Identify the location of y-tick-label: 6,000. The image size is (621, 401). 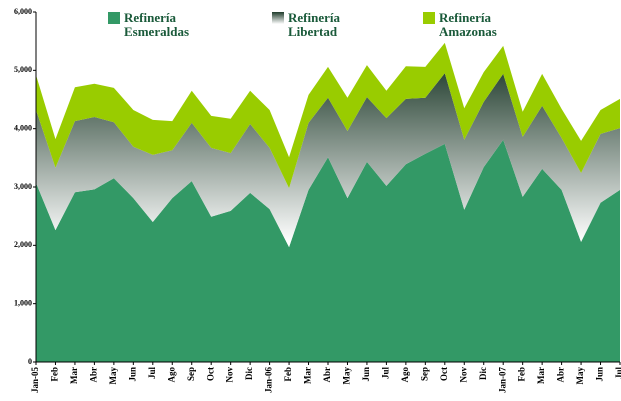
(23, 11).